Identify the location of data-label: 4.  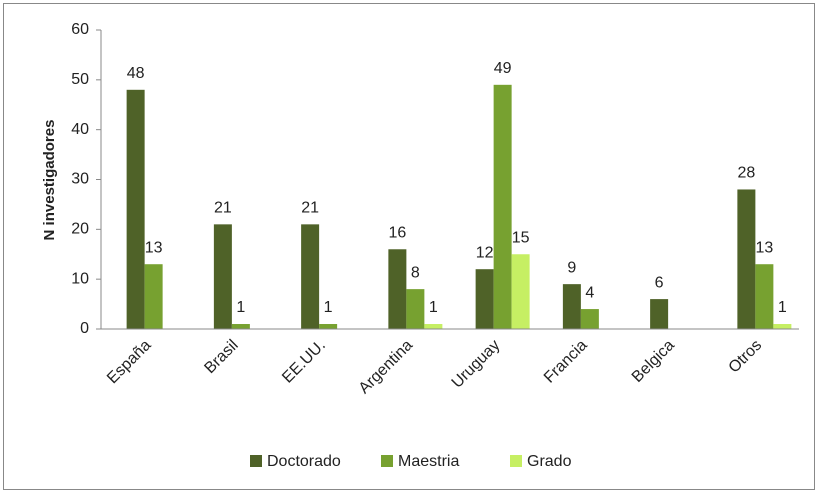
(589, 292).